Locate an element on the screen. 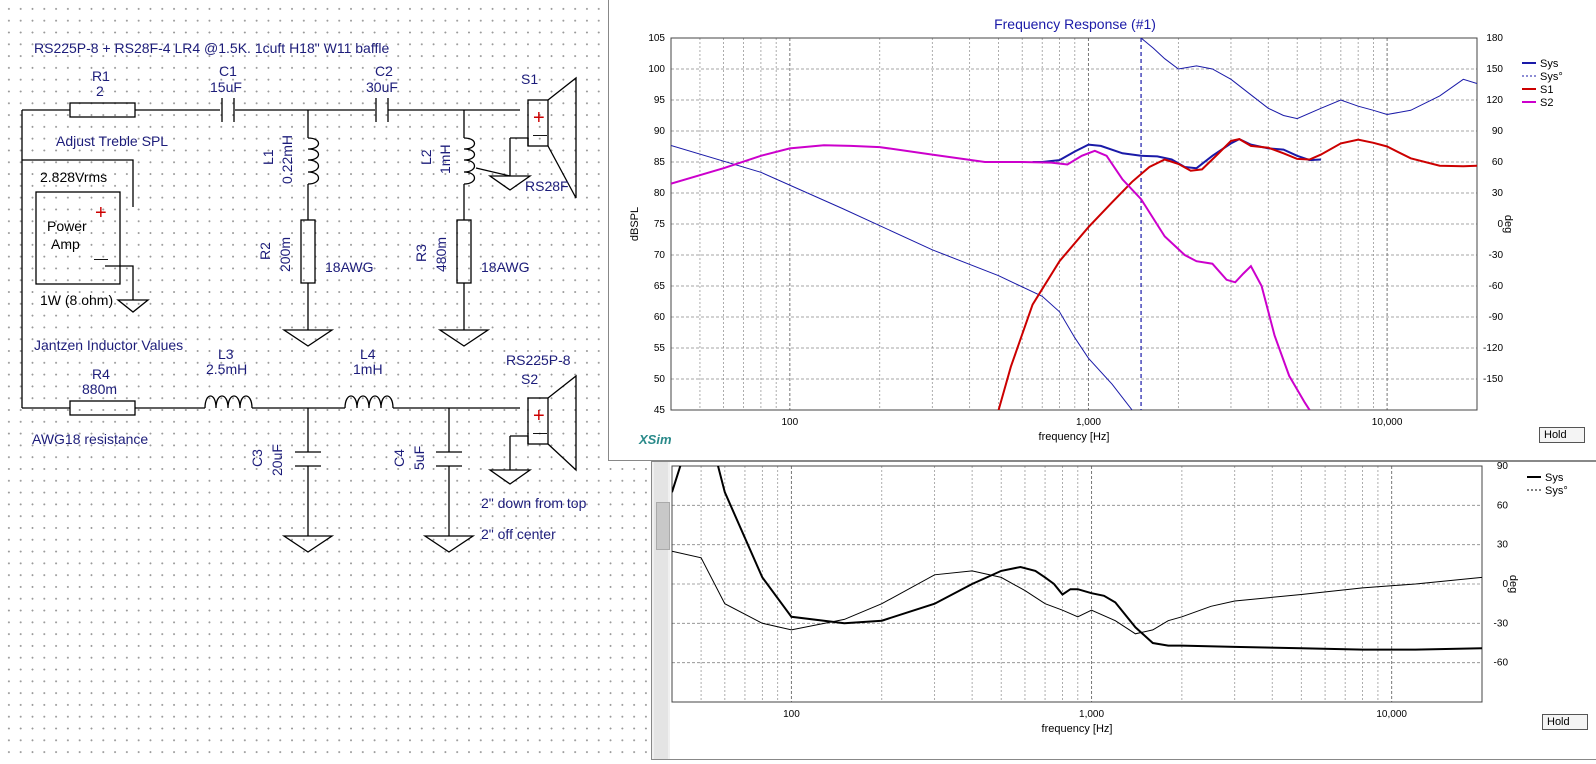 Image resolution: width=1596 pixels, height=764 pixels. inductor-l1 is located at coordinates (313, 161).